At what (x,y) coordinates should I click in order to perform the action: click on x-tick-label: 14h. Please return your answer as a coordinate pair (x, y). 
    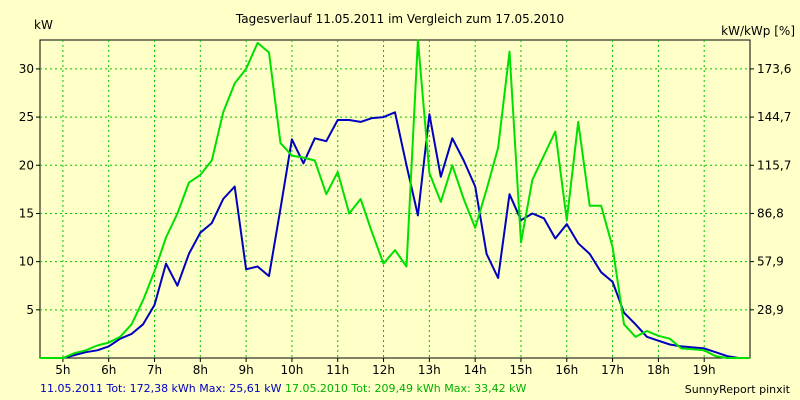
    Looking at the image, I should click on (475, 370).